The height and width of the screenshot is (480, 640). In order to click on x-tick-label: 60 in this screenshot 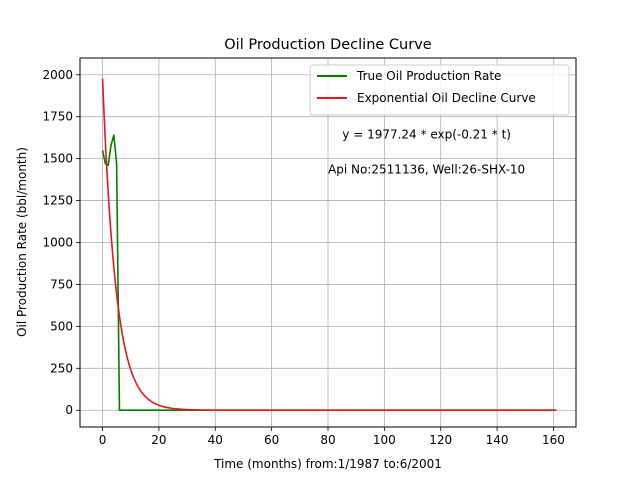, I will do `click(271, 440)`.